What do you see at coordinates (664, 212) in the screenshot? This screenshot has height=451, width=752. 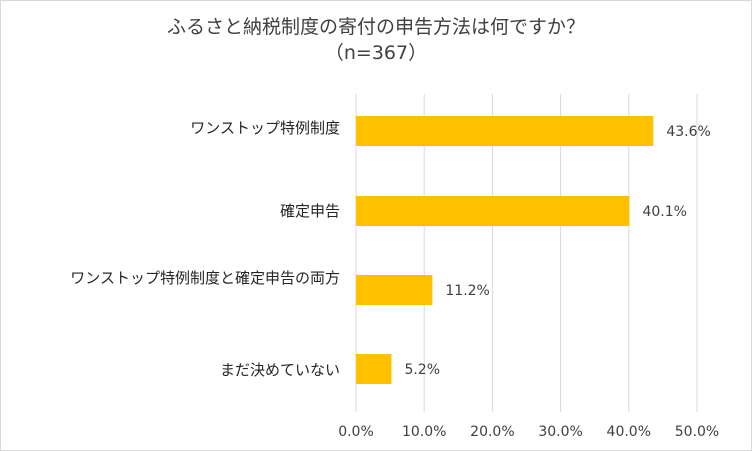 I see `data-label: 40.1%` at bounding box center [664, 212].